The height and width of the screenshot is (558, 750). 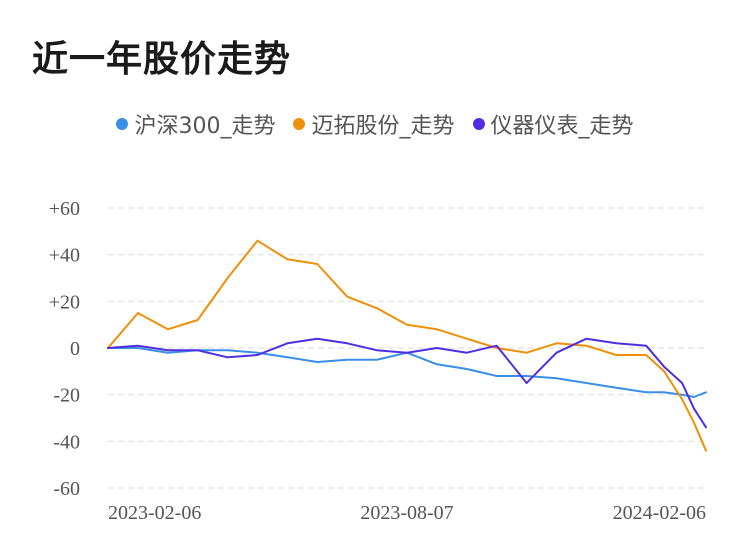 I want to click on y-tick-label: +40, so click(x=64, y=256).